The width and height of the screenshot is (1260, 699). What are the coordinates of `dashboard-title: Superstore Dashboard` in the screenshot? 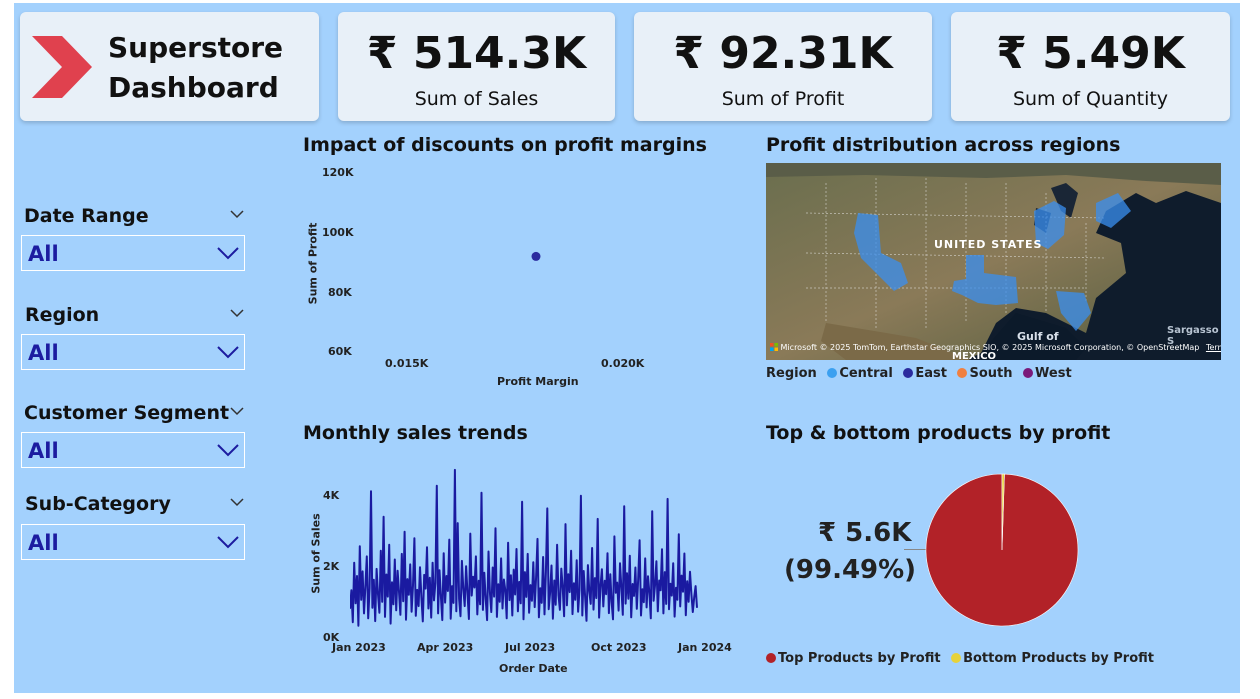 It's located at (195, 68).